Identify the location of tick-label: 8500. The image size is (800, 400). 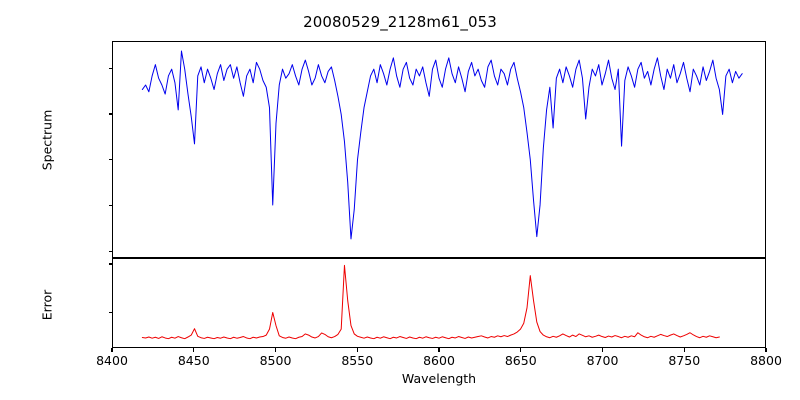
(275, 360).